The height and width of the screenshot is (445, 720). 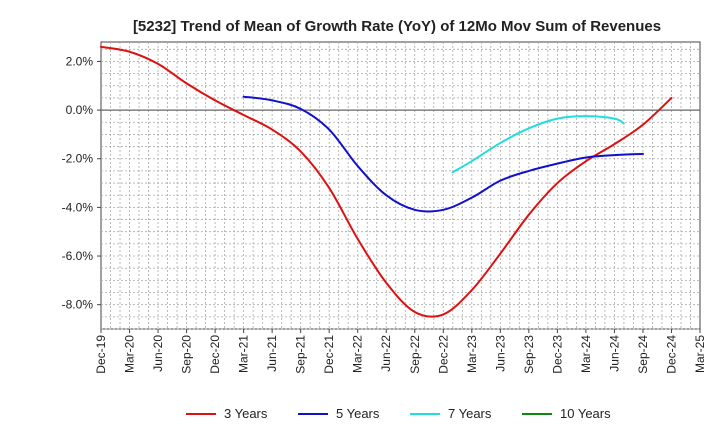 What do you see at coordinates (415, 354) in the screenshot?
I see `x-tick-label: Sep-22` at bounding box center [415, 354].